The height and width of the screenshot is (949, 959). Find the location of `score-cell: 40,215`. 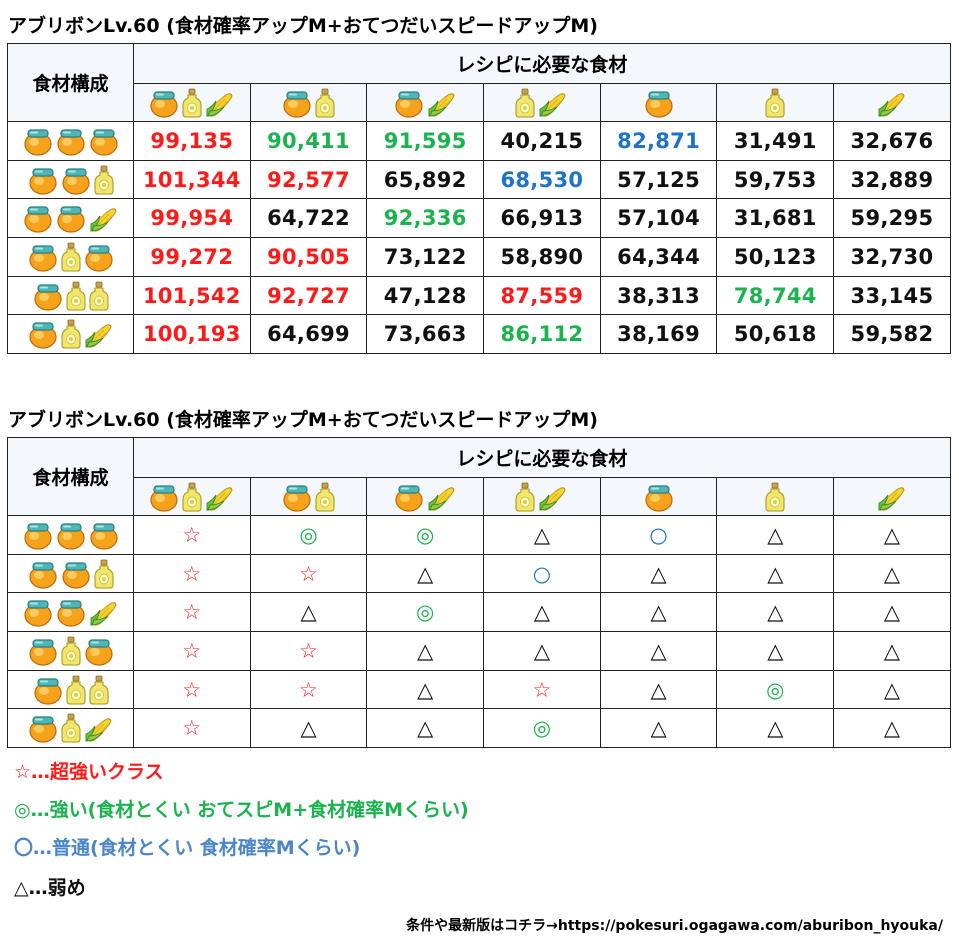

score-cell: 40,215 is located at coordinates (542, 141).